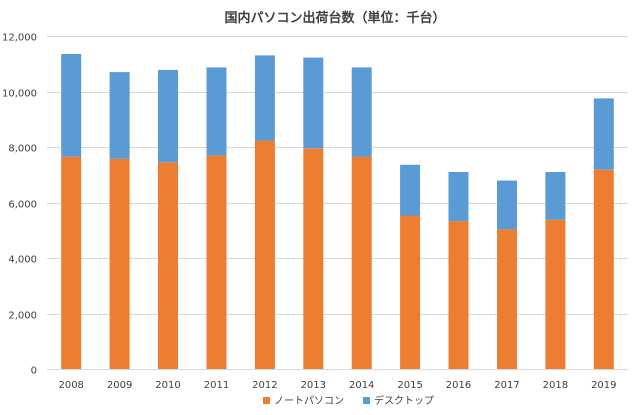 The width and height of the screenshot is (640, 415). Describe the element at coordinates (313, 385) in the screenshot. I see `x-tick-label: 2013` at that location.